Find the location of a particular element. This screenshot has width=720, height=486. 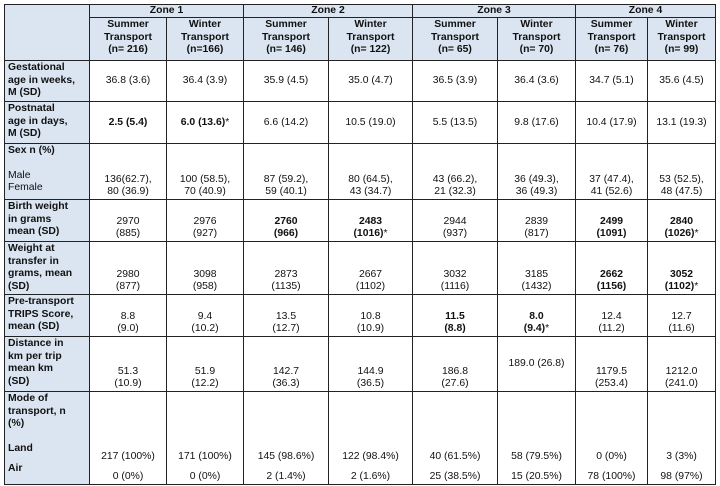

zone-header-row: Zone 1 Zone 2 Zone 3 Zone 4 is located at coordinates (360, 32).